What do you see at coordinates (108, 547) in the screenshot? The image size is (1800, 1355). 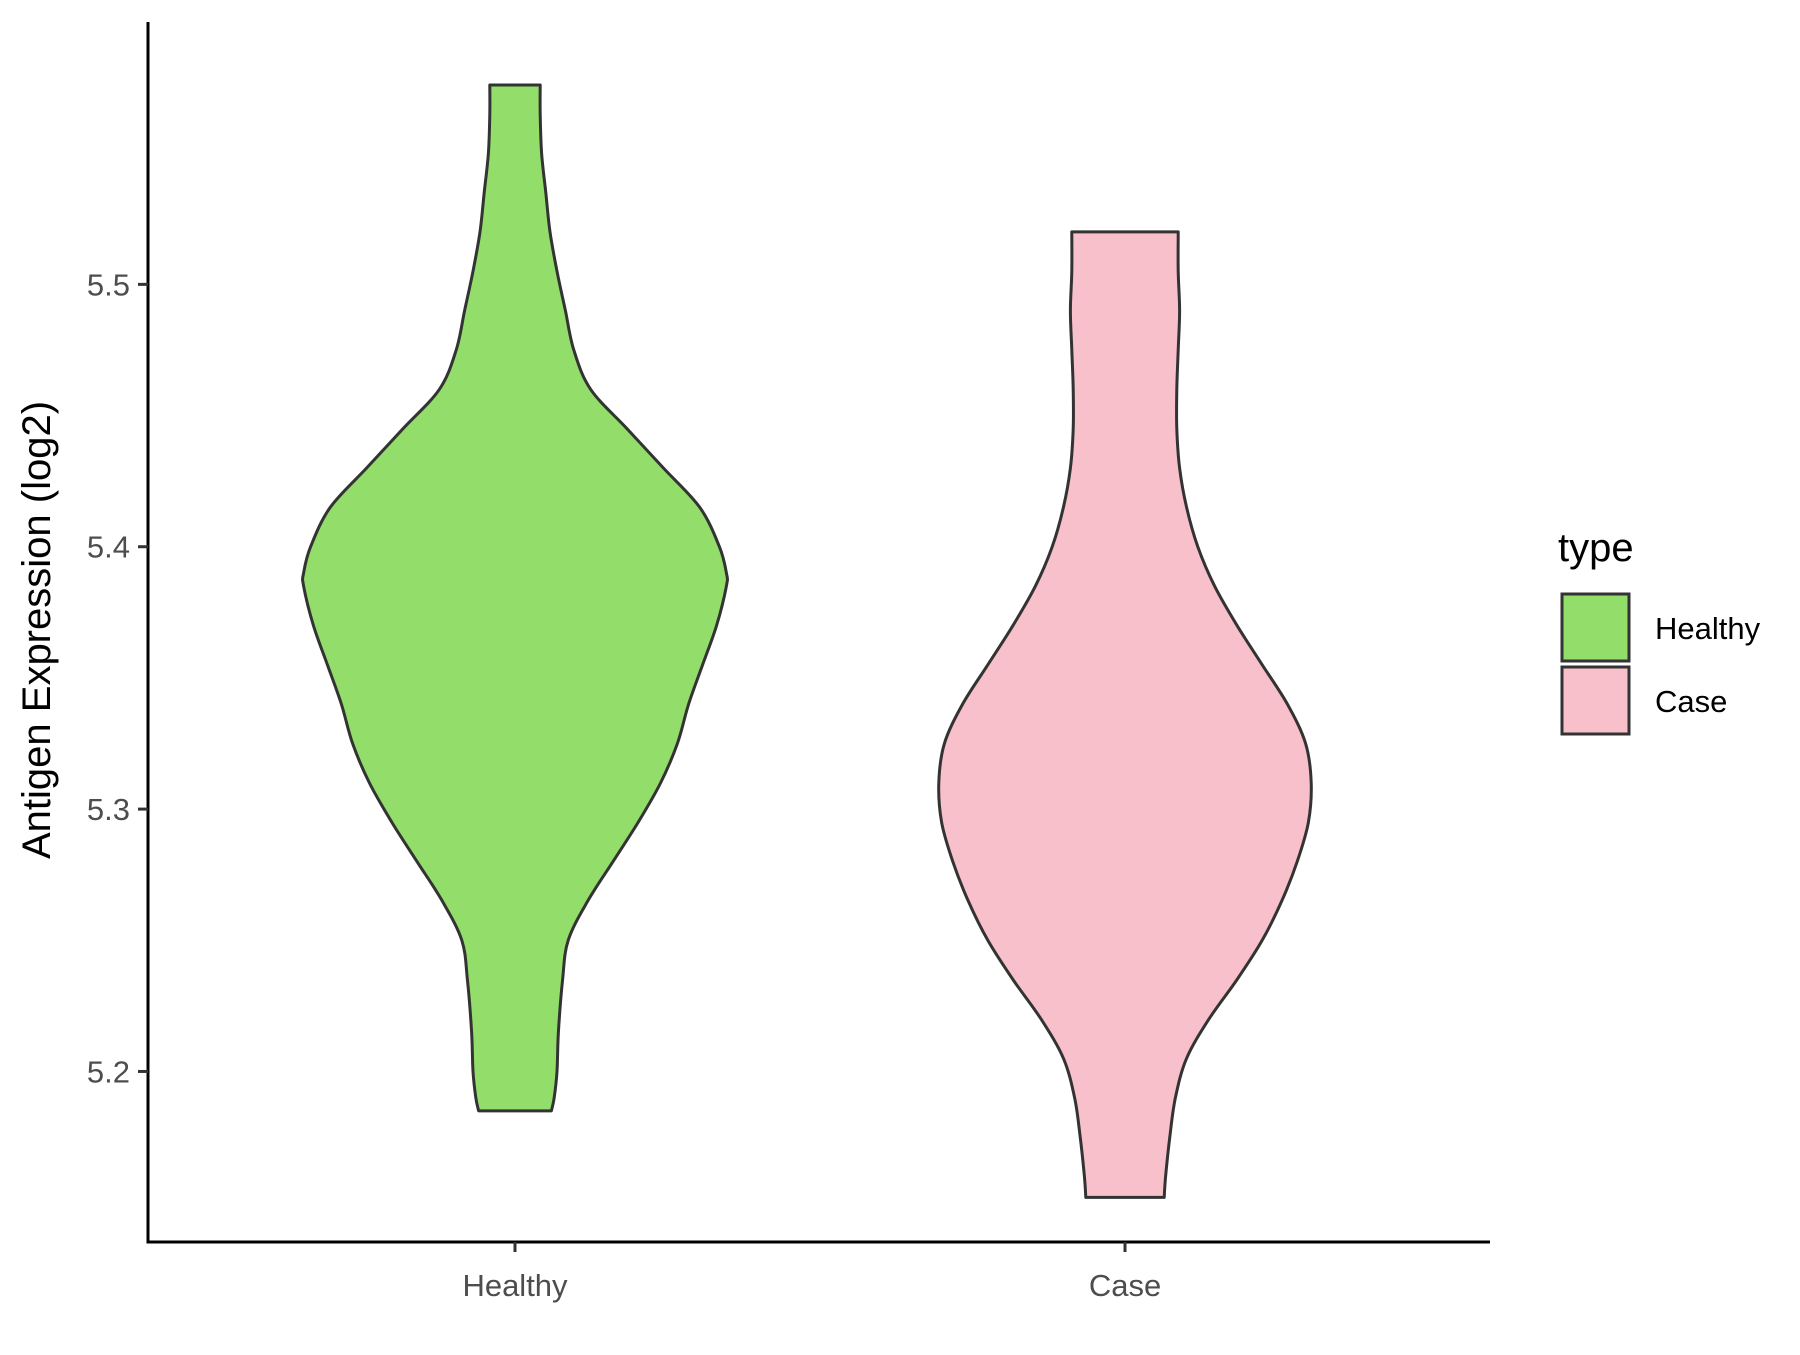 I see `y-tick-label: 5.4` at bounding box center [108, 547].